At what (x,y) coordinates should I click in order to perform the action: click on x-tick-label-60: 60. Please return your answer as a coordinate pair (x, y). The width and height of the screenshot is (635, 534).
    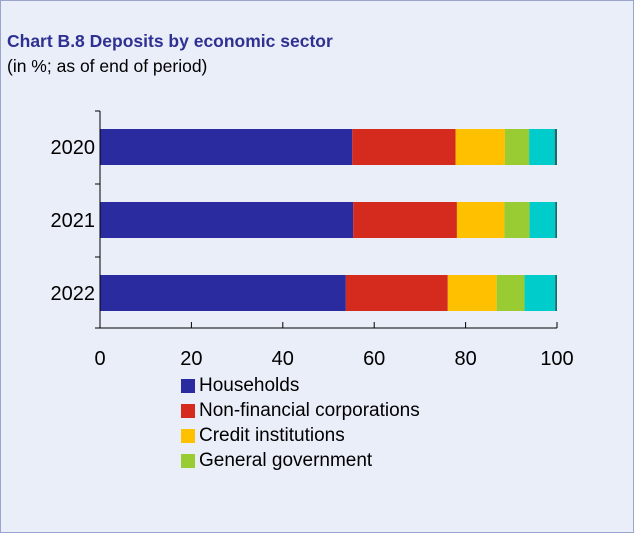
    Looking at the image, I should click on (374, 359).